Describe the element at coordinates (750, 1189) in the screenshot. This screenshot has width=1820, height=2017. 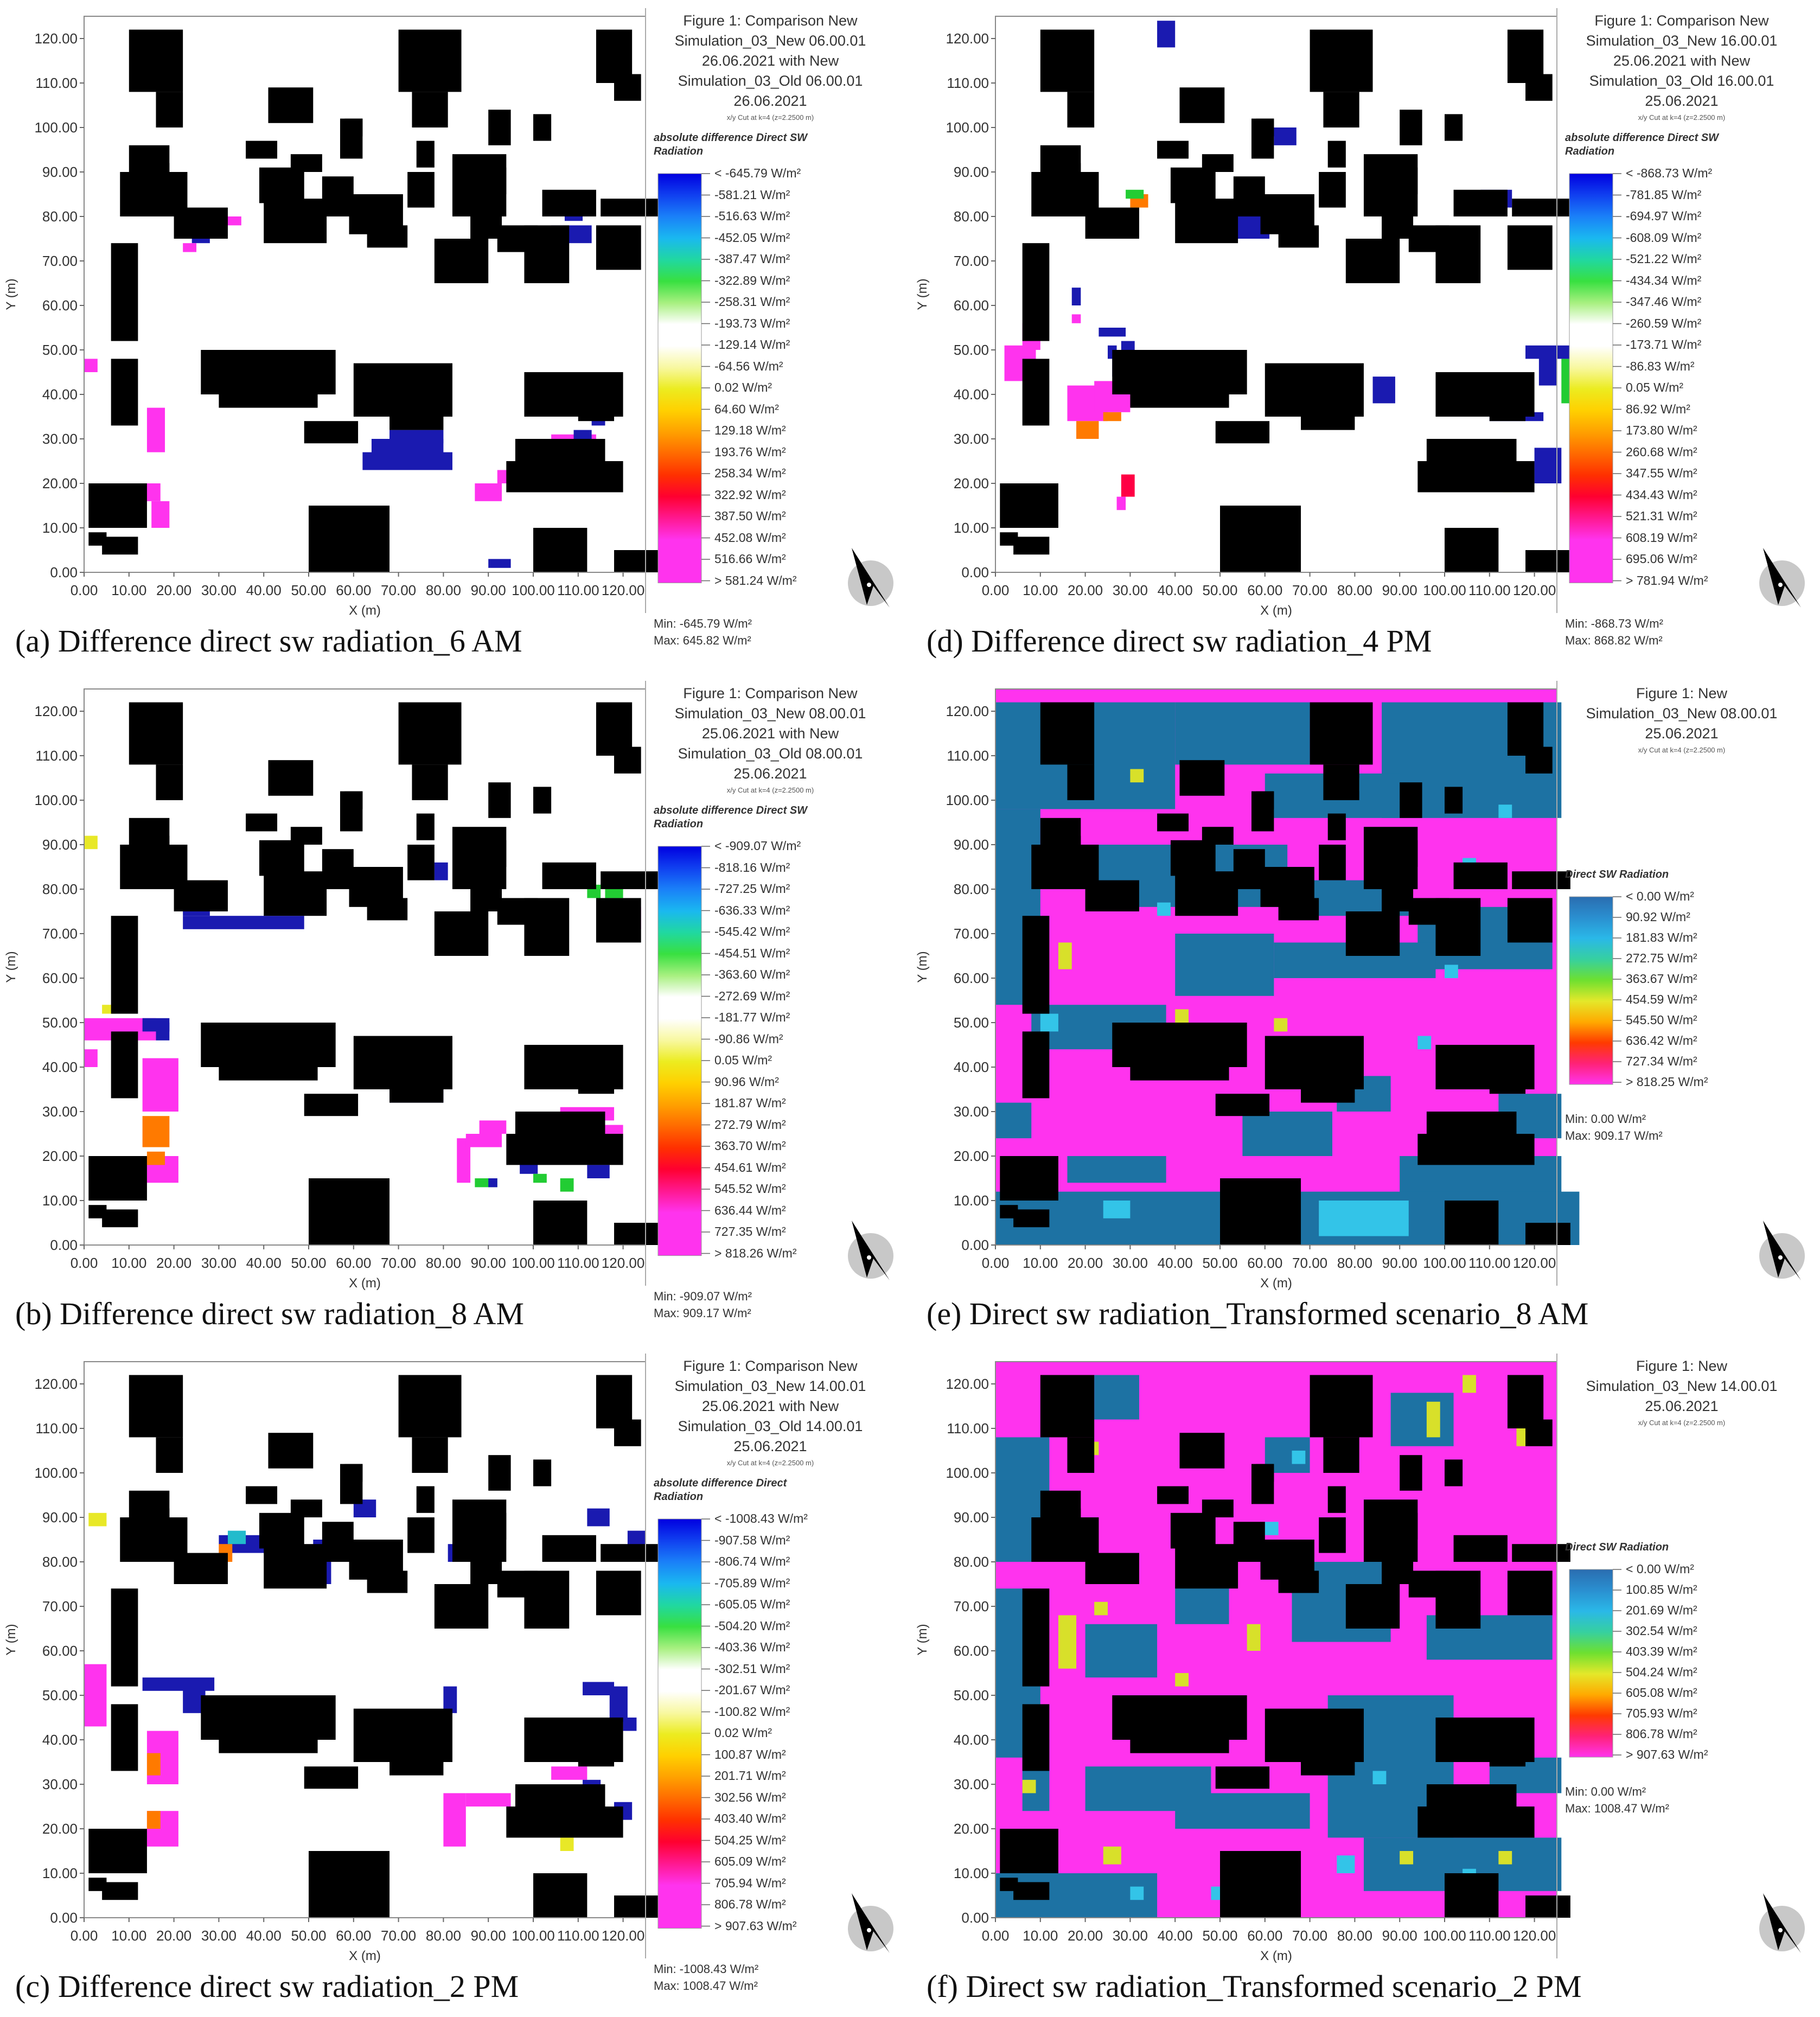
I see `scale-label: 545.52 W/m²` at that location.